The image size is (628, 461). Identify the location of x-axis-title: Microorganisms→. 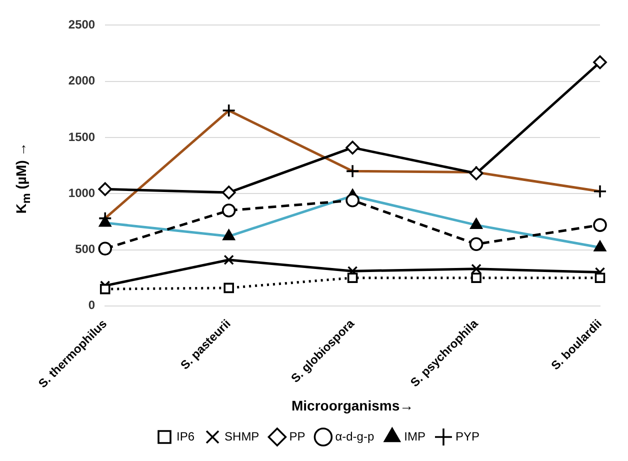
(352, 405).